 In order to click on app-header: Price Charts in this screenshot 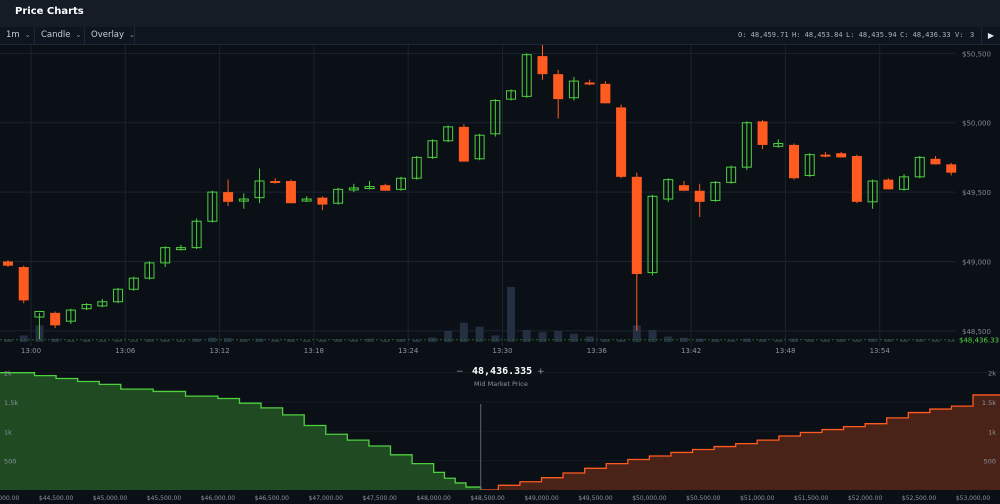, I will do `click(500, 14)`.